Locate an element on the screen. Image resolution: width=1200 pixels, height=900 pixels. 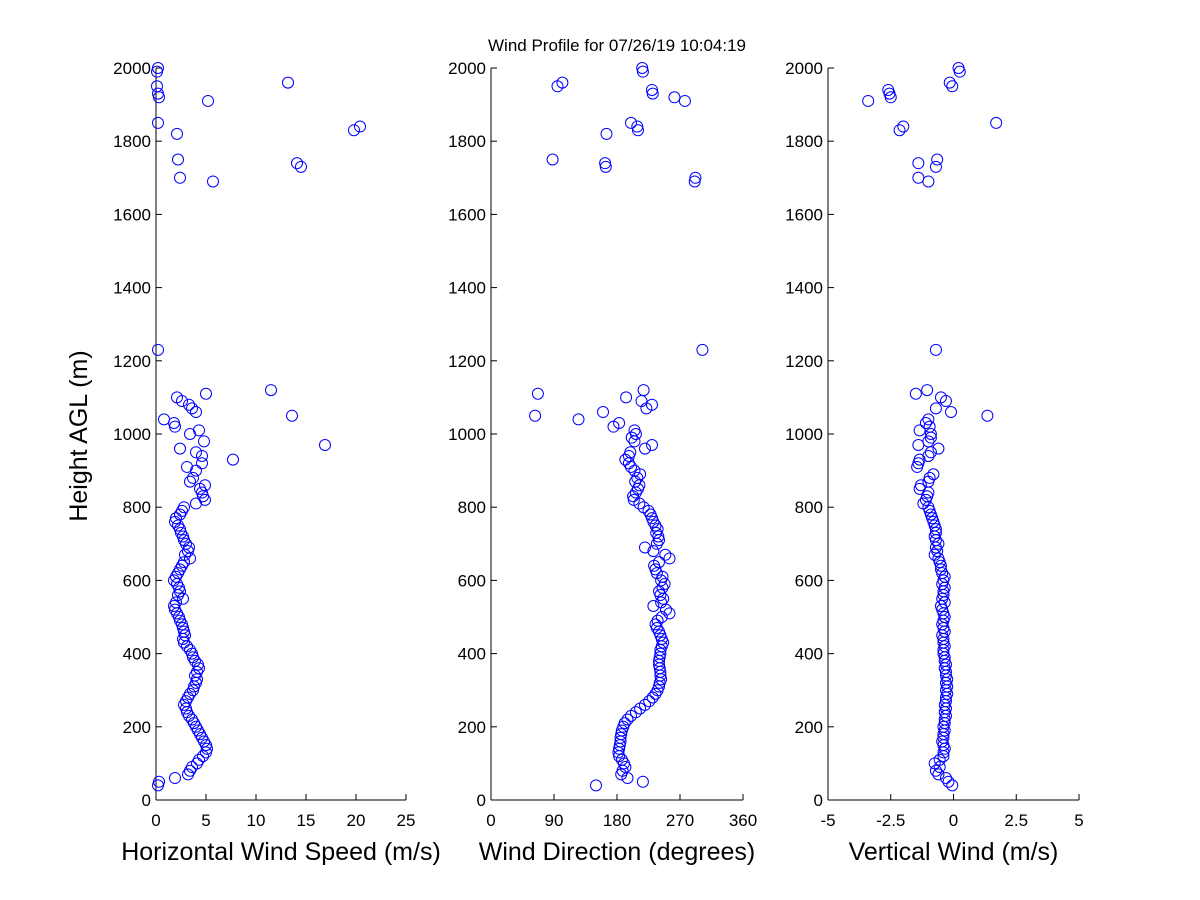
x-tick-label: -5 is located at coordinates (827, 820).